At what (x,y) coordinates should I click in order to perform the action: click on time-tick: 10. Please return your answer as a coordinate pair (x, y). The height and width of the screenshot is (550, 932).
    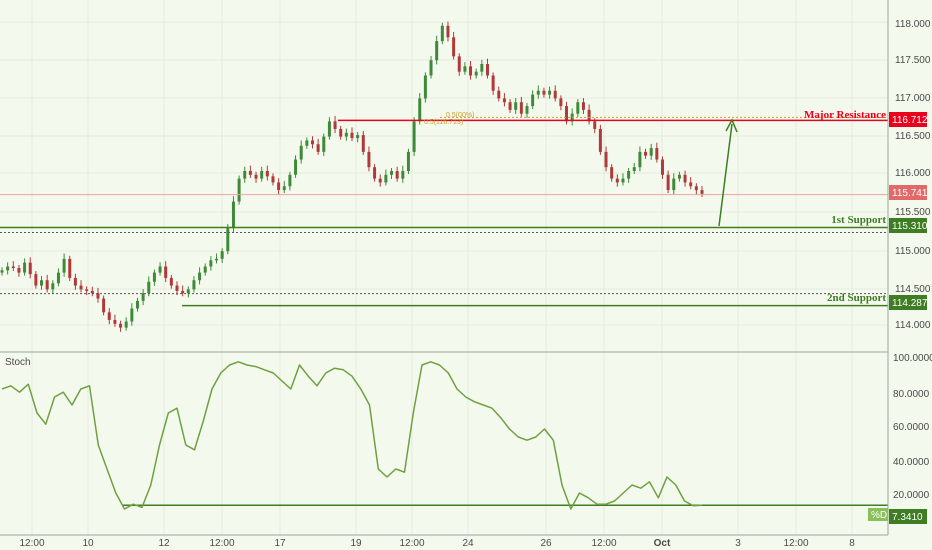
    Looking at the image, I should click on (88, 543).